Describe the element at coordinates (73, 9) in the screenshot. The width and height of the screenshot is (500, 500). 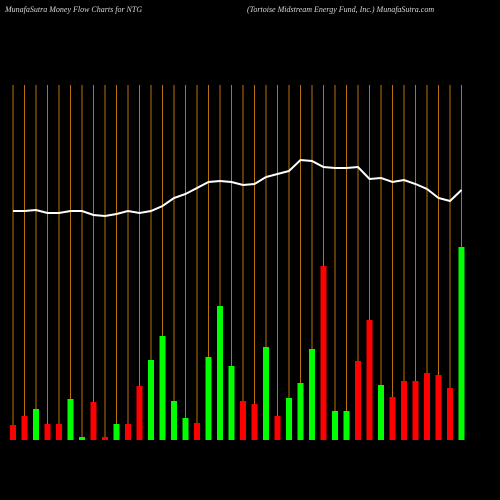
I see `chart-title: MunafaSutra Money Flow Charts for NTG` at that location.